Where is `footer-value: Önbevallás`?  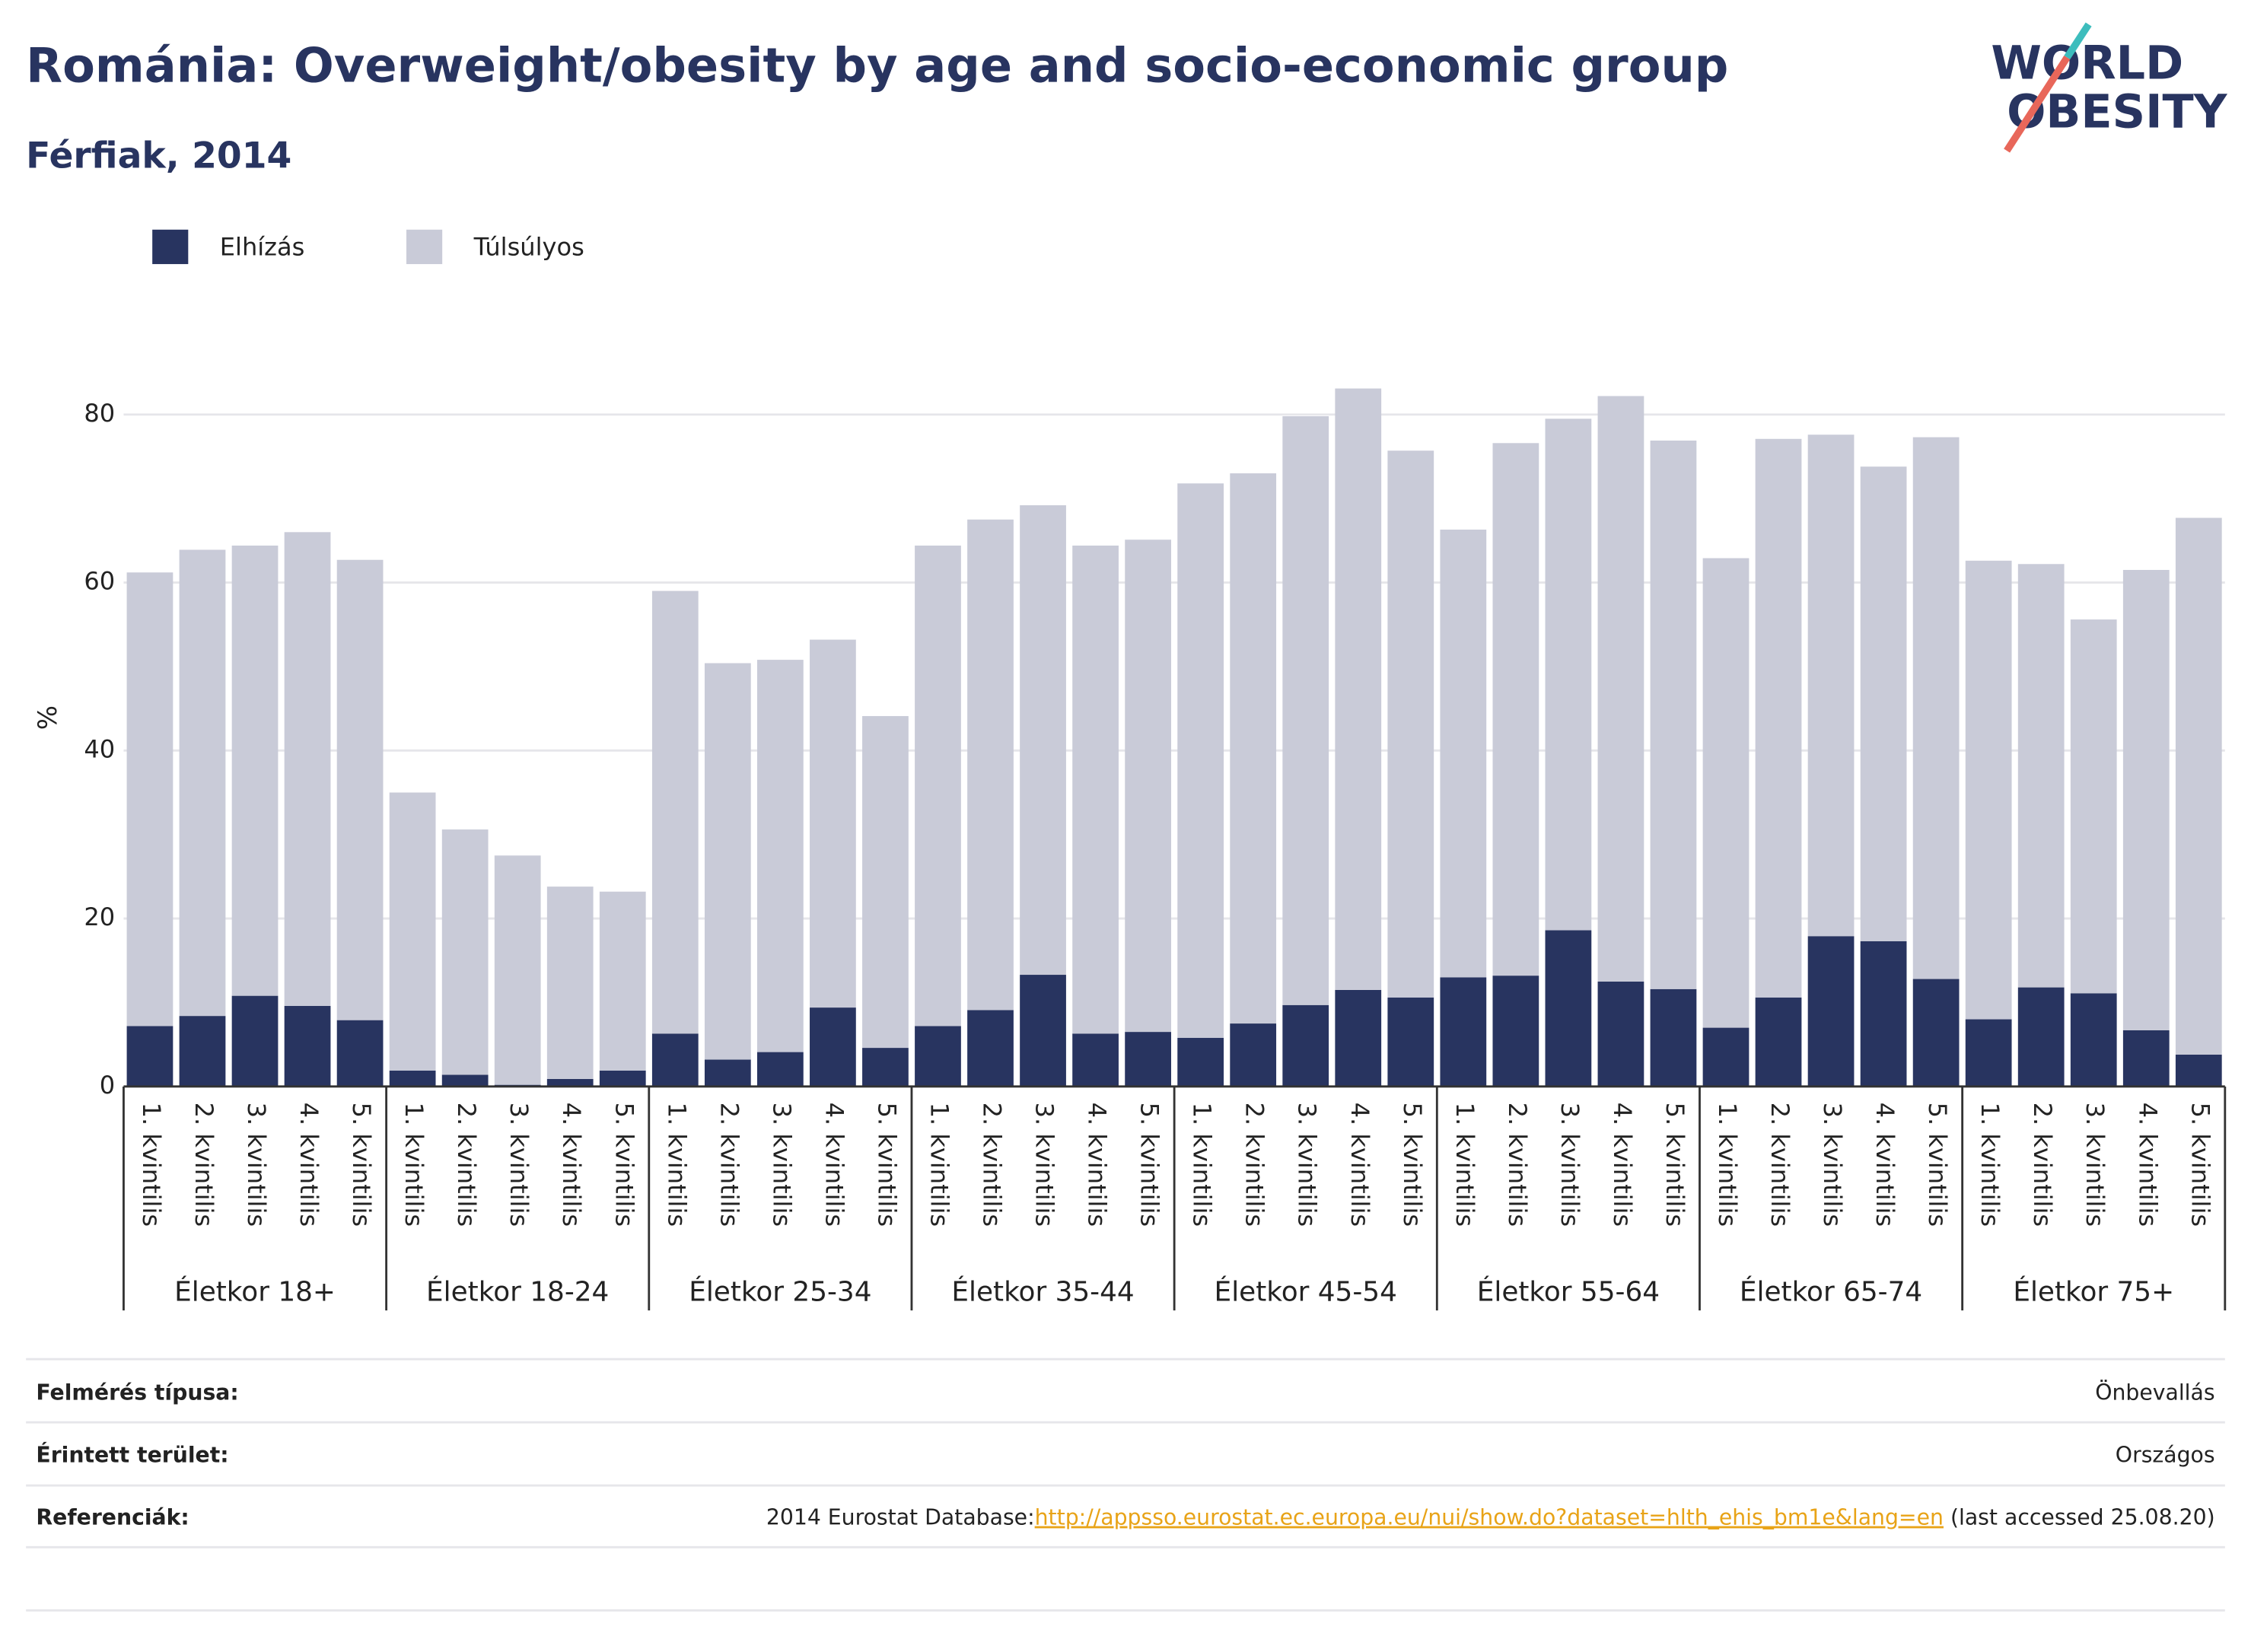 footer-value: Önbevallás is located at coordinates (2154, 1392).